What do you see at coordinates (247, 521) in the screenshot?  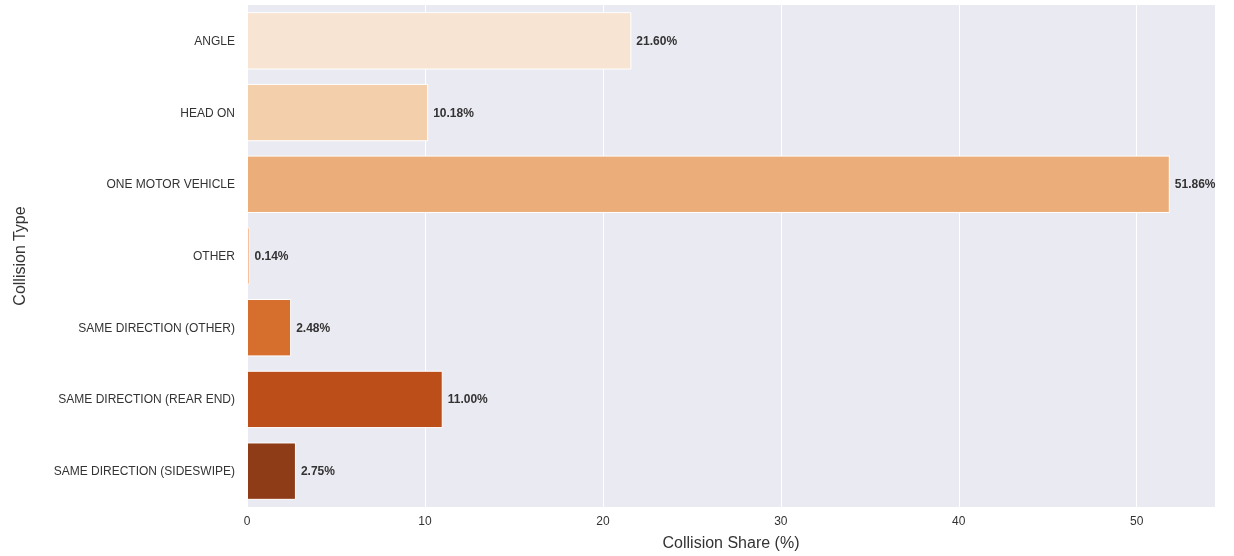 I see `x-tick-label: 0` at bounding box center [247, 521].